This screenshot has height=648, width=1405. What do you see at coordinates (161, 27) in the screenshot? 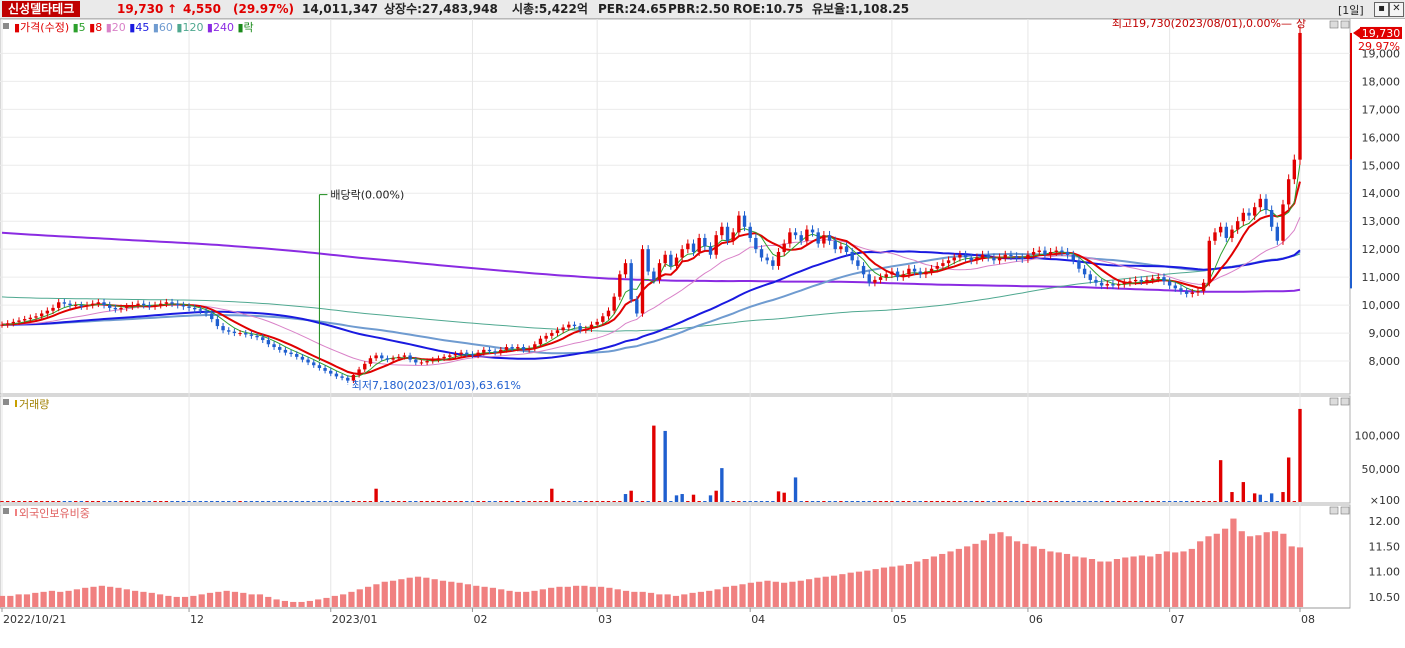
I see `legend-item: ▮60` at bounding box center [161, 27].